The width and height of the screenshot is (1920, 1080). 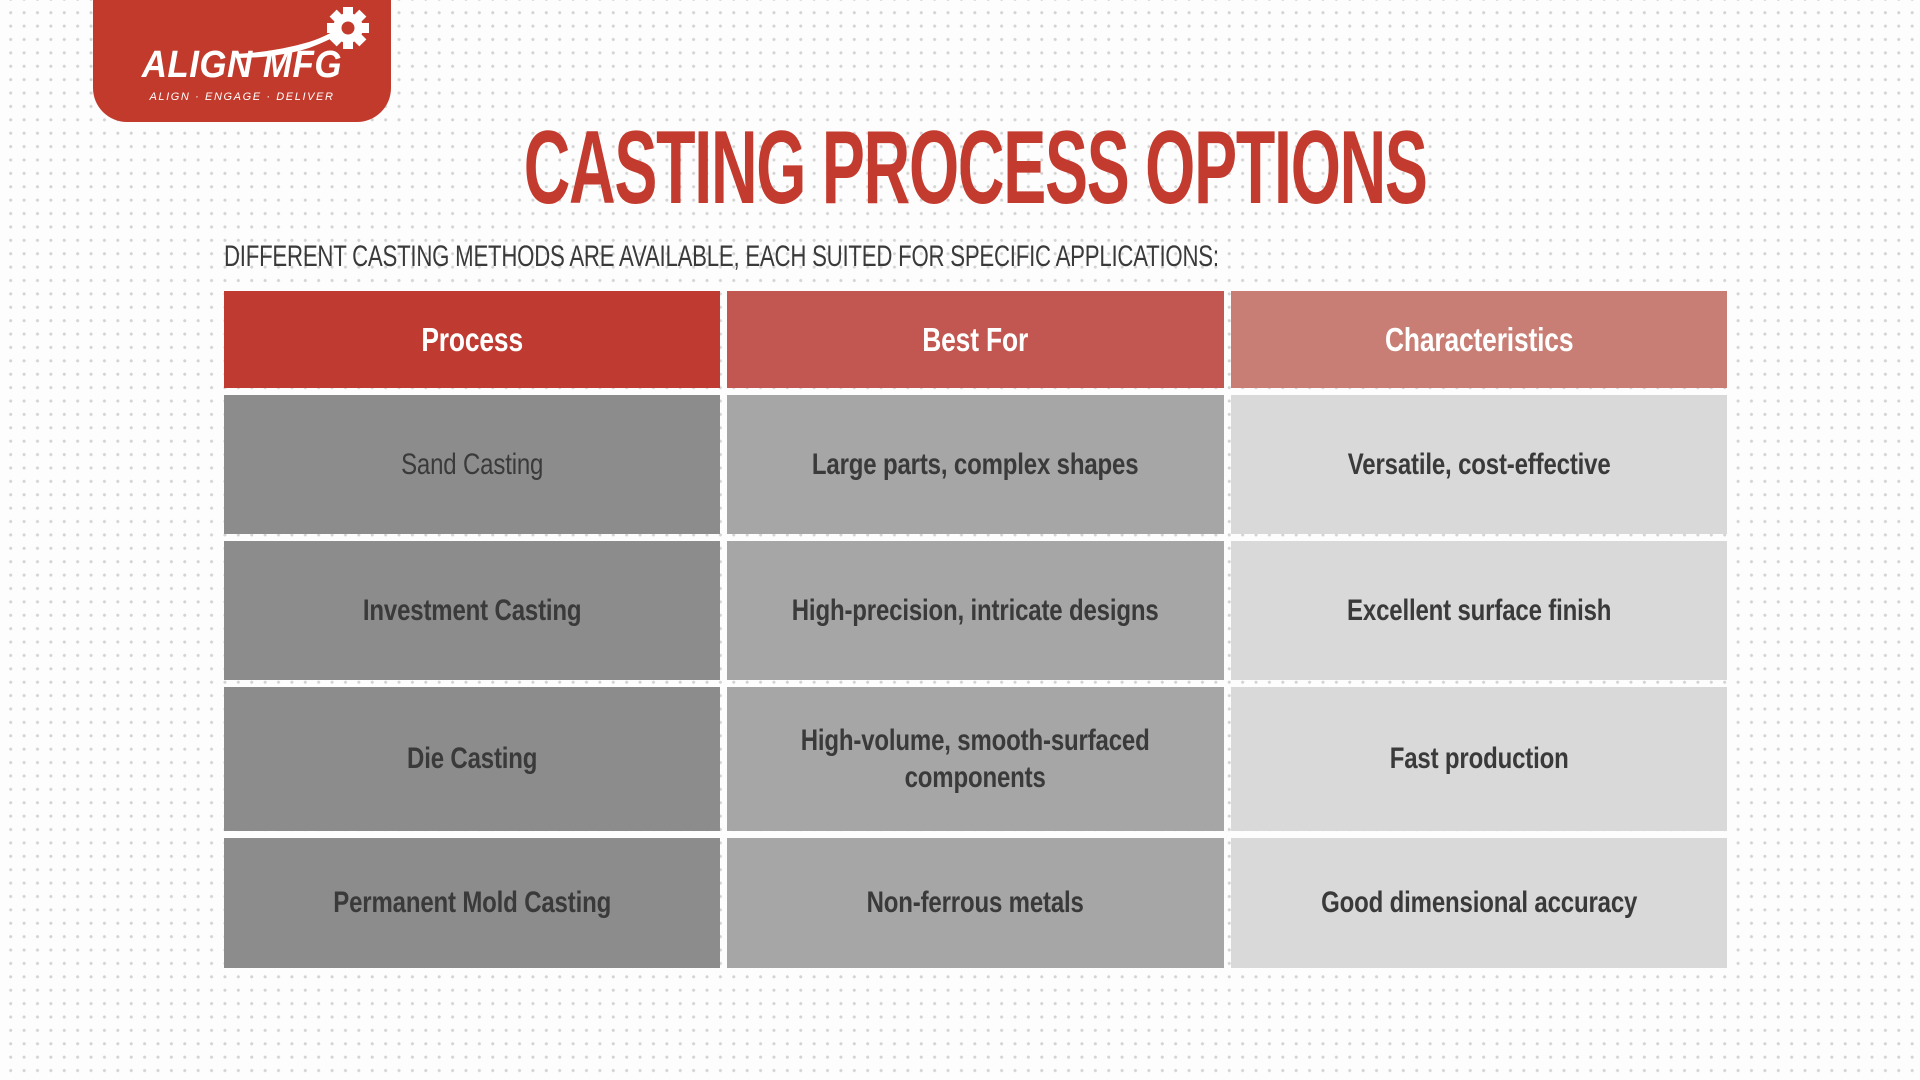 I want to click on brand-tagline: ALIGN · ENGAGE · DELIVER, so click(x=242, y=97).